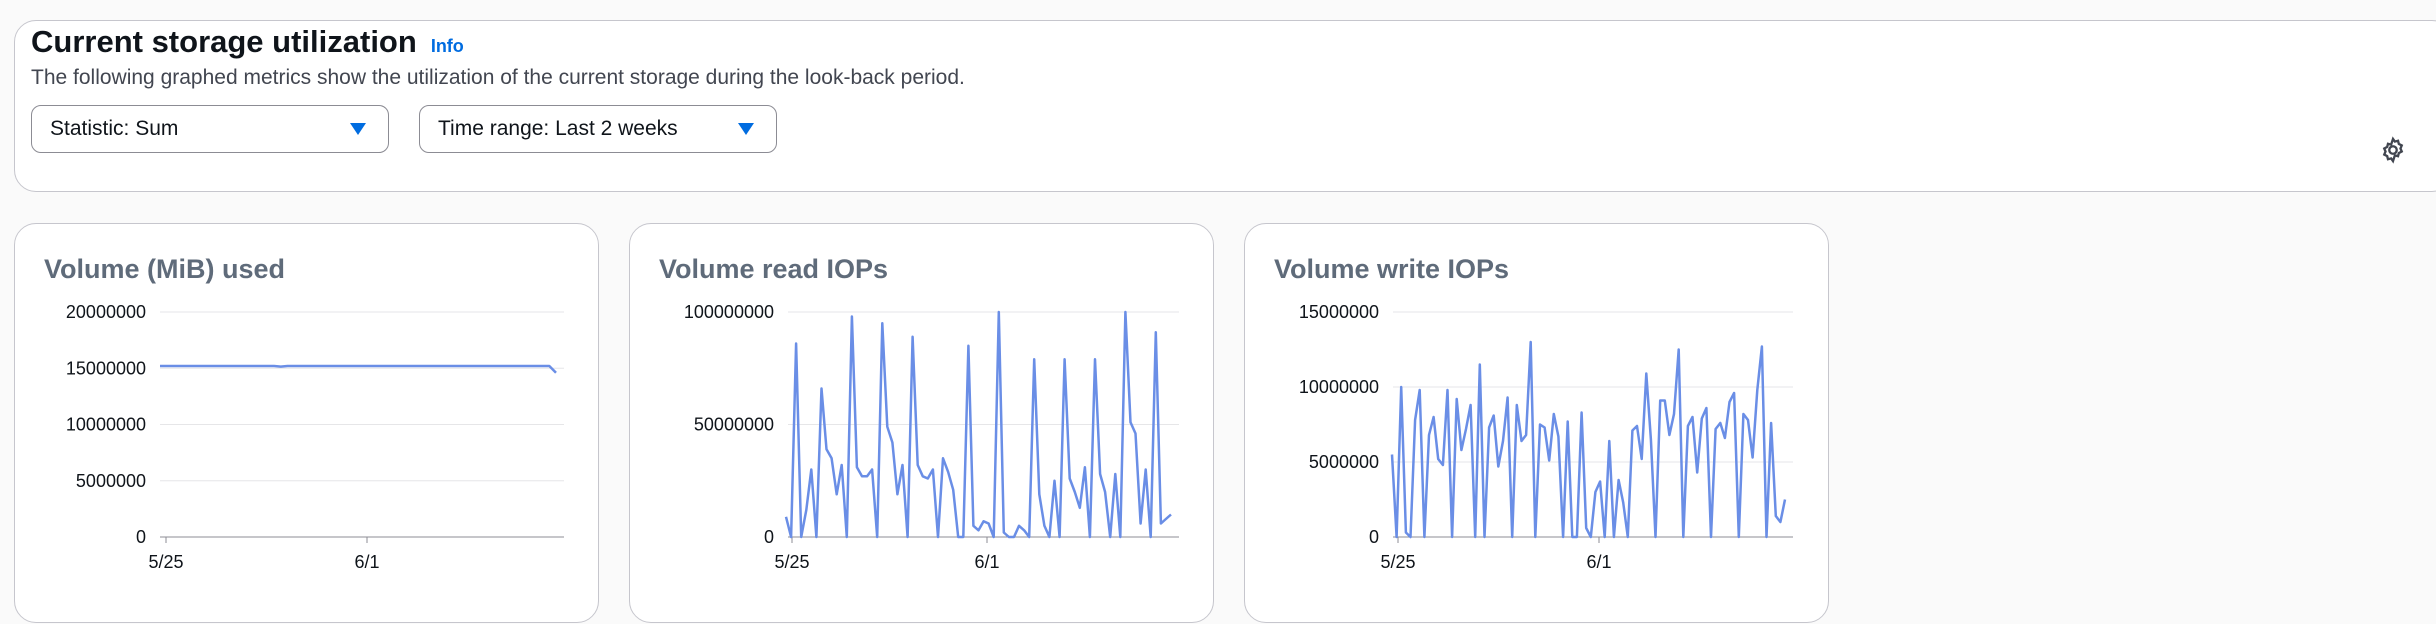 This screenshot has height=624, width=2436. I want to click on volume-used-chart: 20000000 15000000 10000000 5000000 05/25 6/1, so click(315, 437).